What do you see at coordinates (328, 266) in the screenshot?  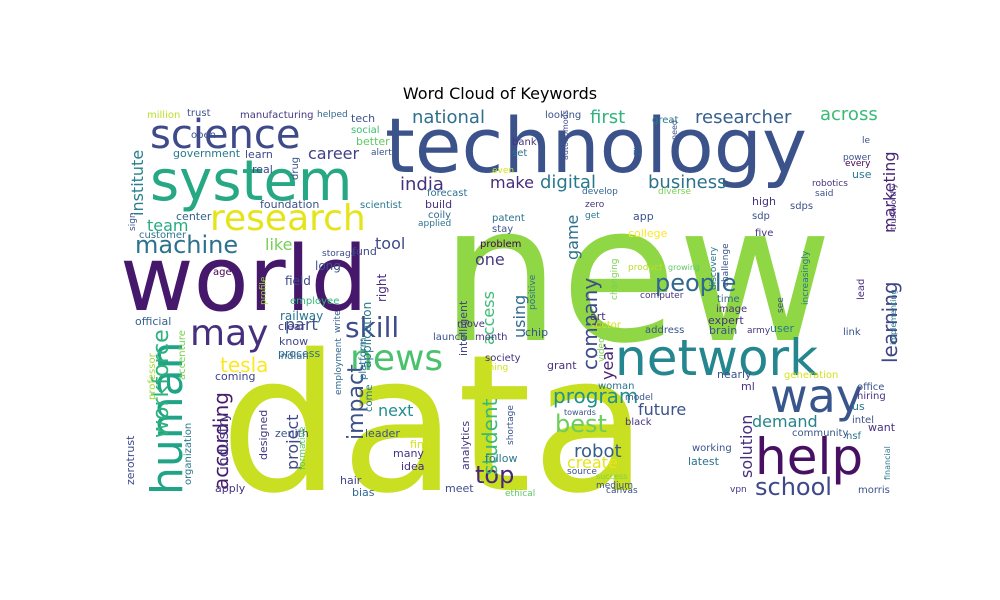 I see `word-long: long` at bounding box center [328, 266].